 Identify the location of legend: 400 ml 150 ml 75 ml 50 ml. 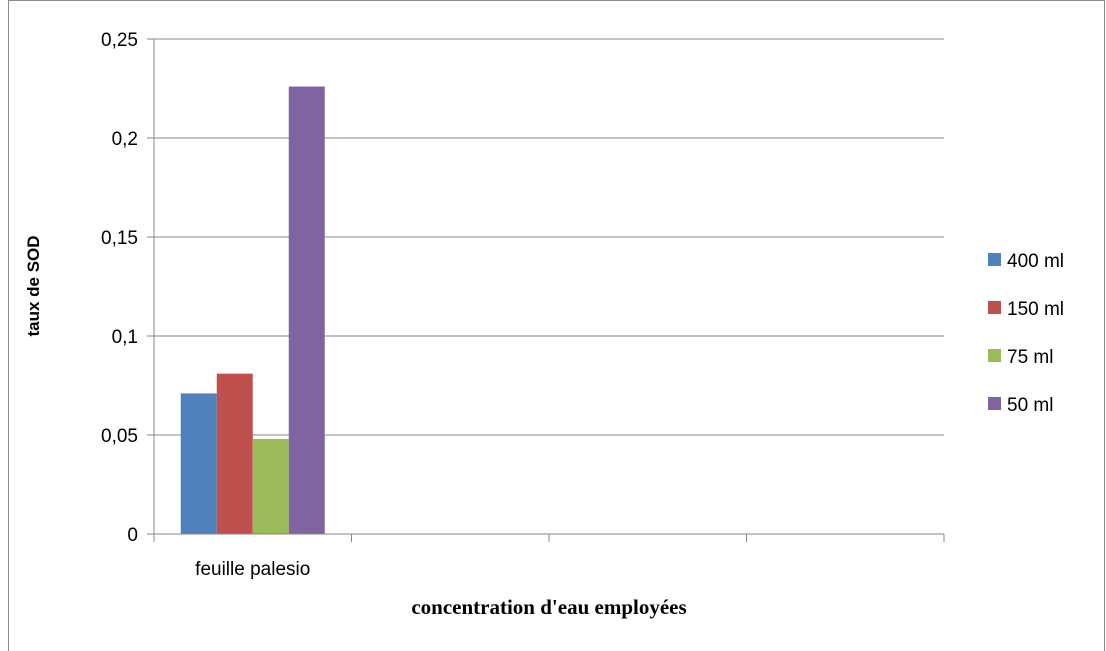
(1026, 333).